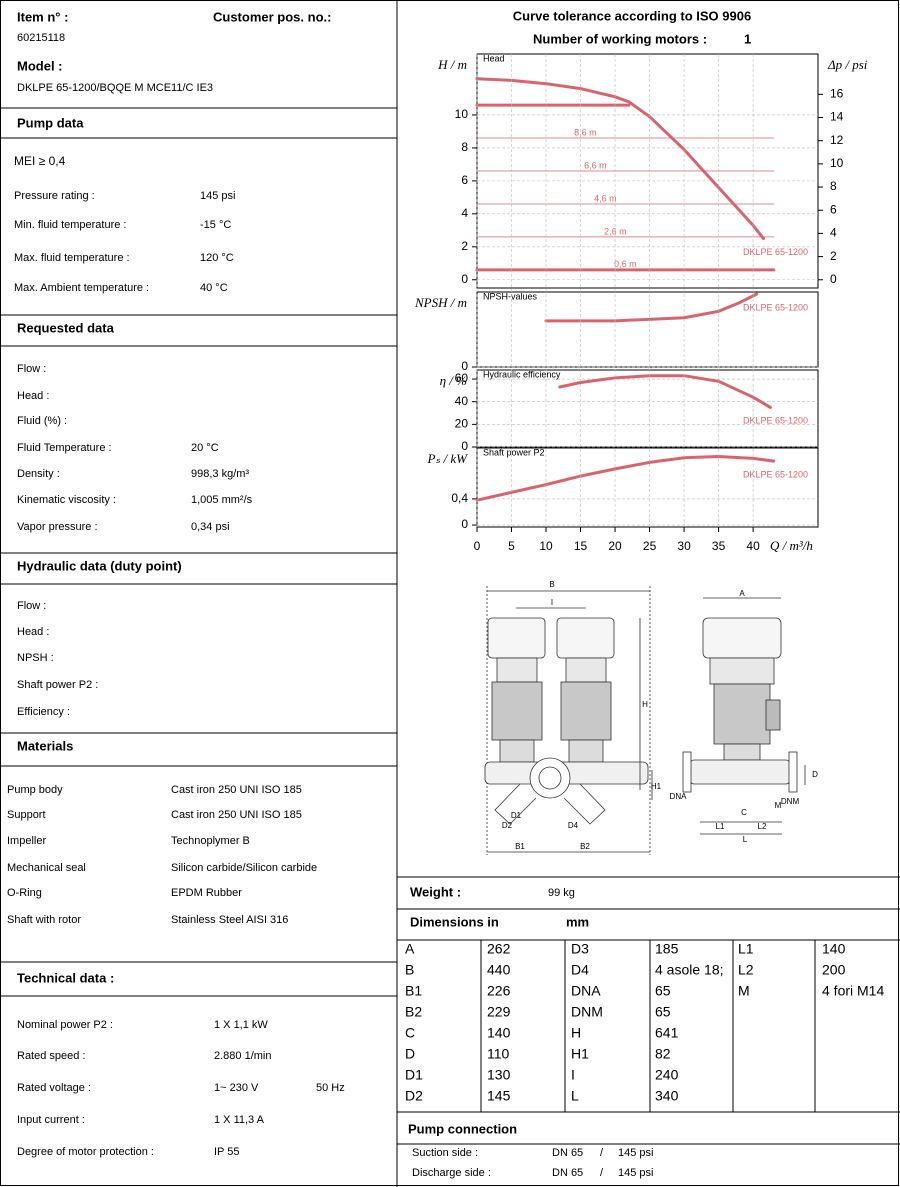 The image size is (900, 1187). Describe the element at coordinates (410, 1033) in the screenshot. I see `table-cell: C` at that location.